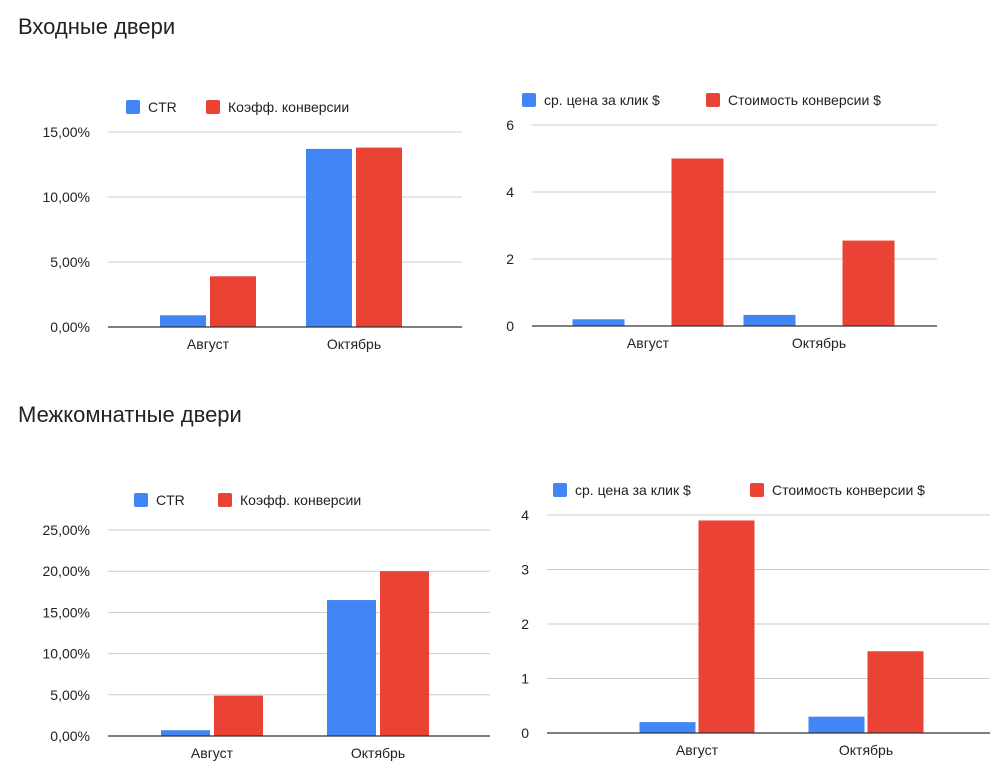 The width and height of the screenshot is (1008, 775). What do you see at coordinates (97, 26) in the screenshot?
I see `section-title-entrance-doors: Входные двери` at bounding box center [97, 26].